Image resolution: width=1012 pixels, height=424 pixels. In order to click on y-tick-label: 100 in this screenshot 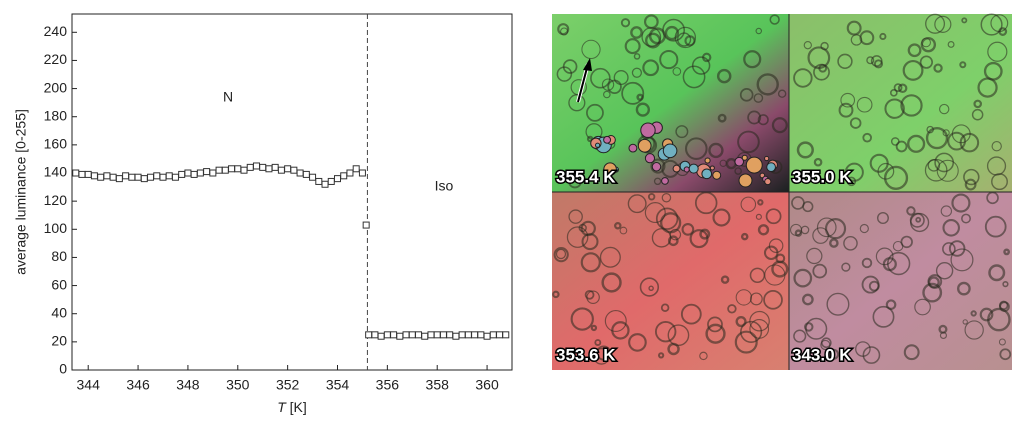, I will do `click(56, 228)`.